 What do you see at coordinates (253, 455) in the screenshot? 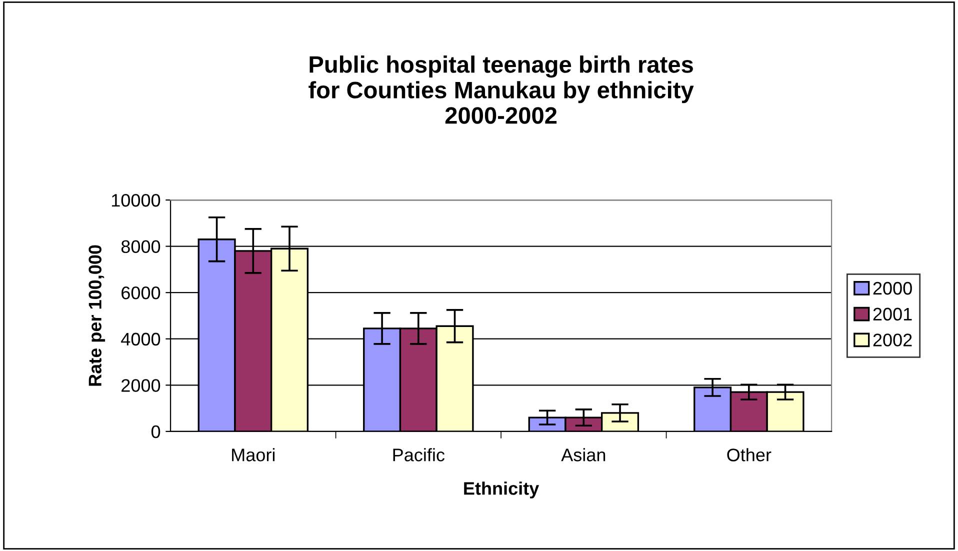
I see `x-tick-label: Maori` at bounding box center [253, 455].